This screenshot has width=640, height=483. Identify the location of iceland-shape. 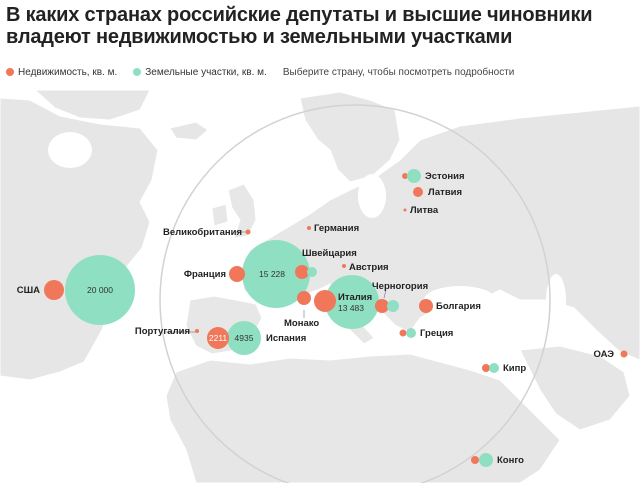
(189, 131).